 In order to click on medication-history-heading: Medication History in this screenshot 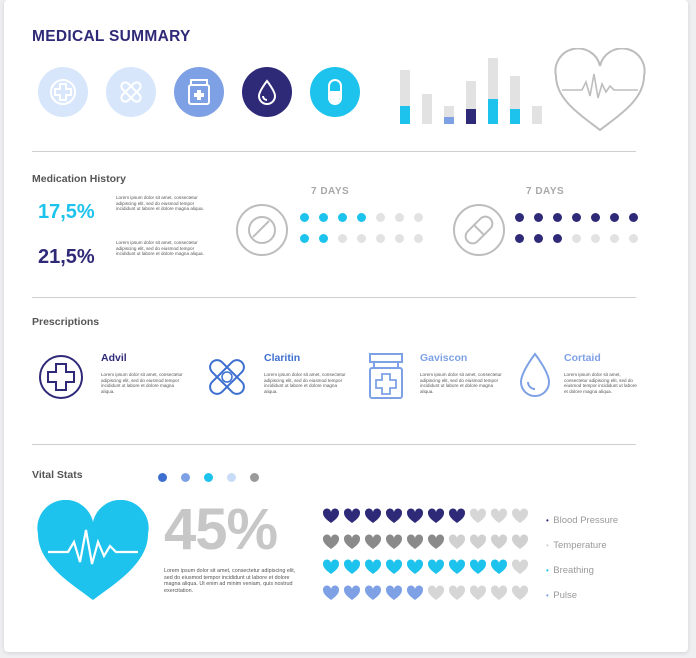, I will do `click(79, 179)`.